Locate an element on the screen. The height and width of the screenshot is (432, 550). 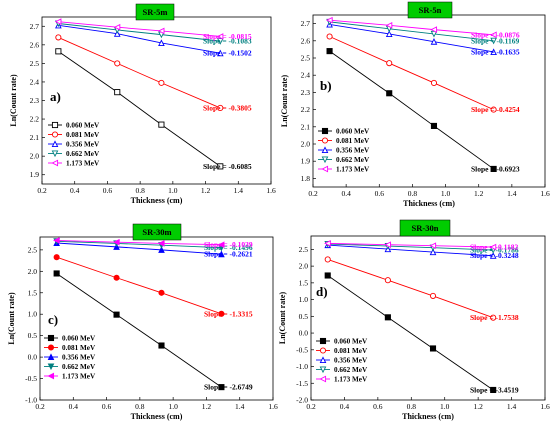
series-5: Slope = -0.1182 is located at coordinates (421, 246).